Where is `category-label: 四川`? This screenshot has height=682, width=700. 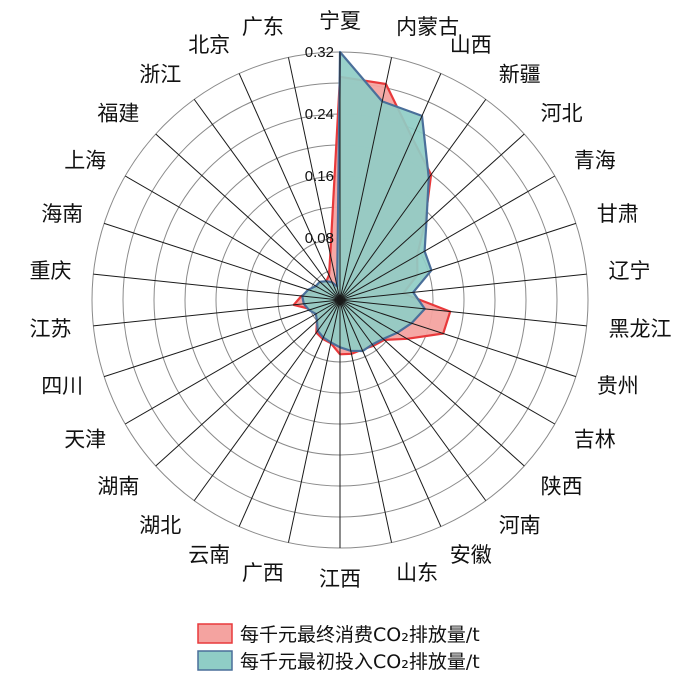
category-label: 四川 is located at coordinates (62, 386).